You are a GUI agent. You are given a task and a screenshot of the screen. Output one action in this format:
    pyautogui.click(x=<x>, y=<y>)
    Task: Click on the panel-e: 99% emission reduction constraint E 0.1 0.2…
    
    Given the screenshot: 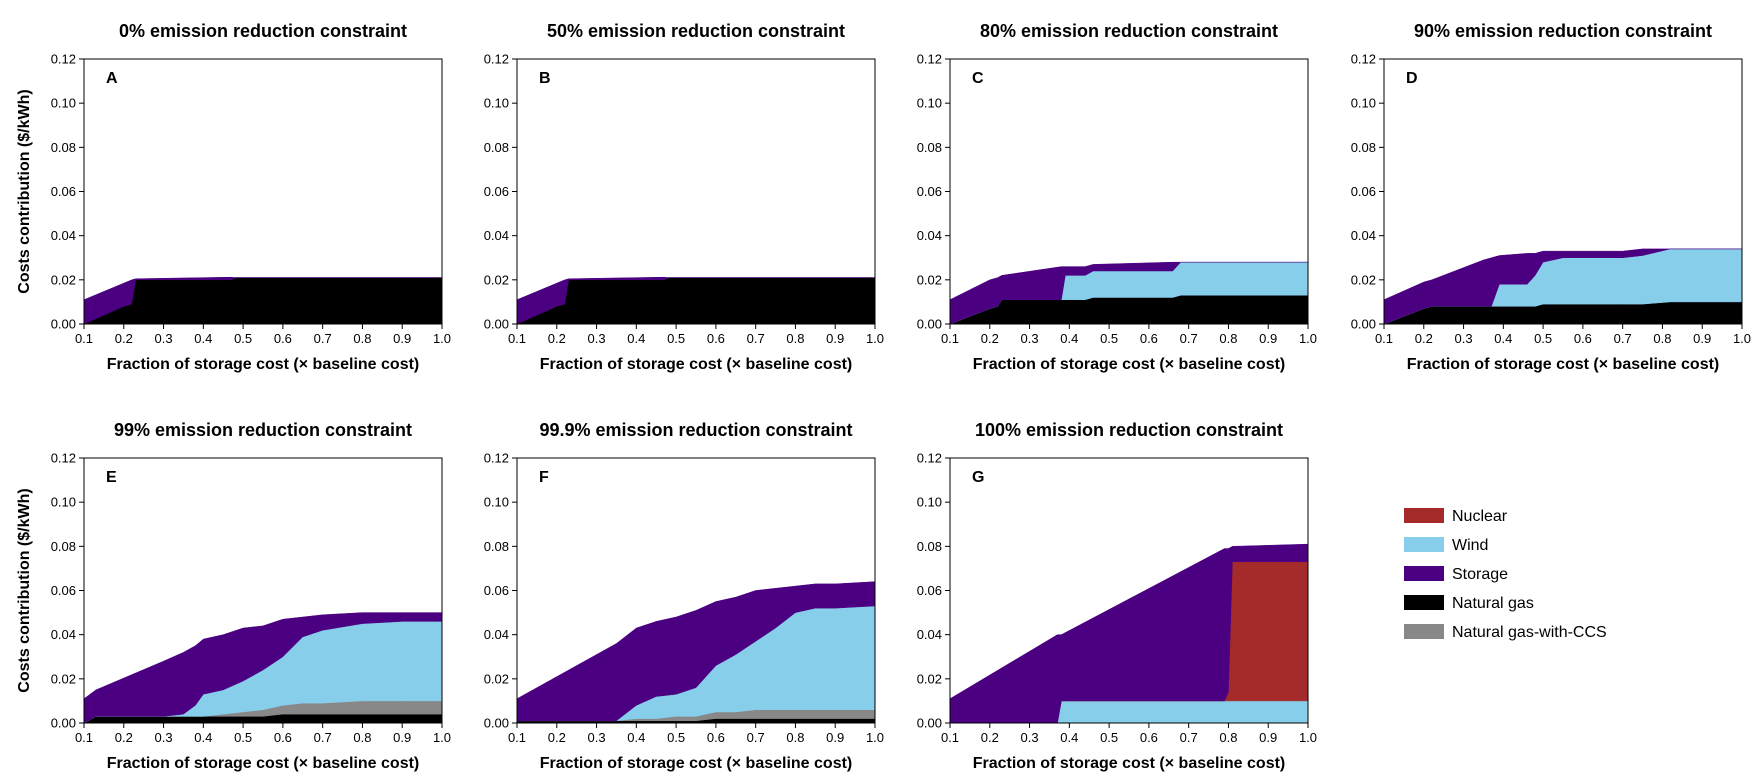 What is the action you would take?
    pyautogui.click(x=233, y=596)
    